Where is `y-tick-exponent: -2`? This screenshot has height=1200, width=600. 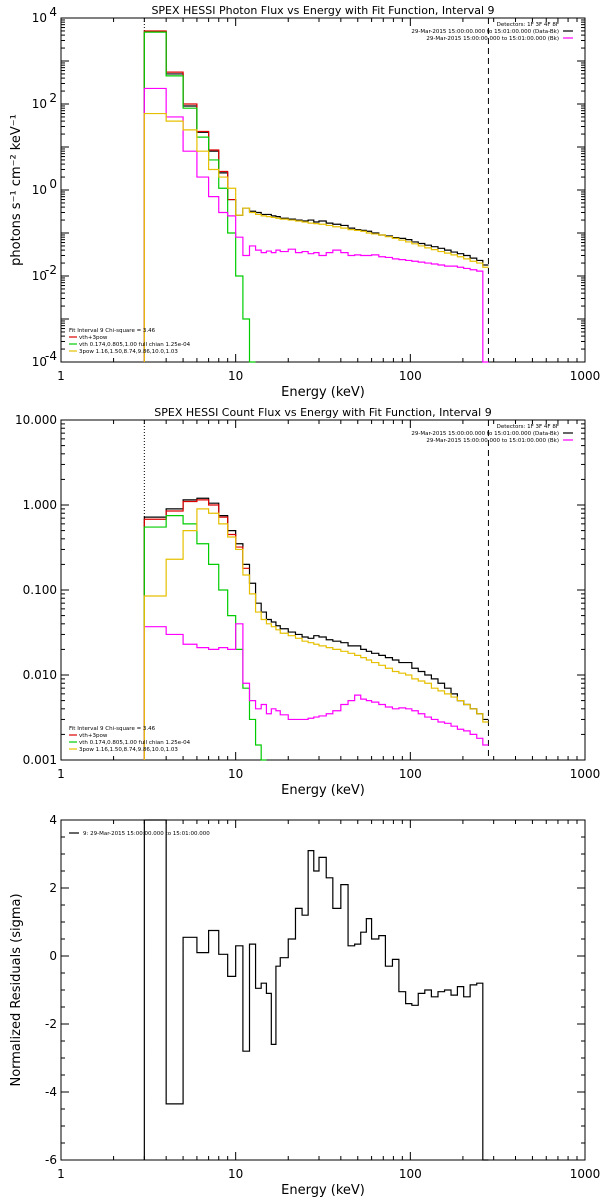 y-tick-exponent: -2 is located at coordinates (51, 270).